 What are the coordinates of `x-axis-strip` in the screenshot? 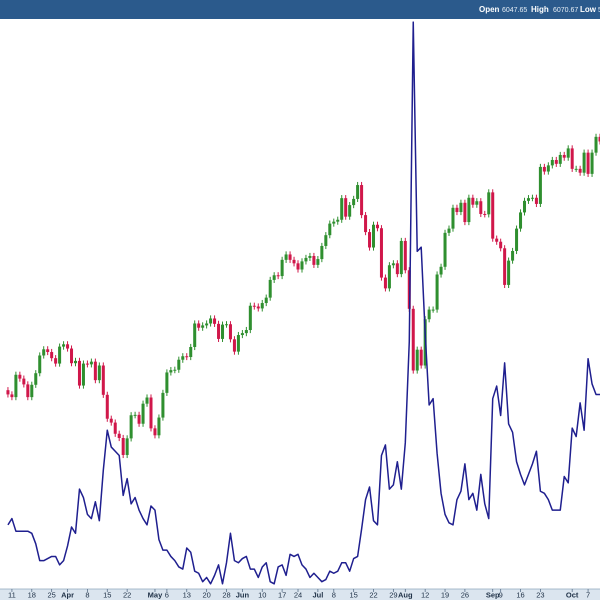 It's located at (300, 594).